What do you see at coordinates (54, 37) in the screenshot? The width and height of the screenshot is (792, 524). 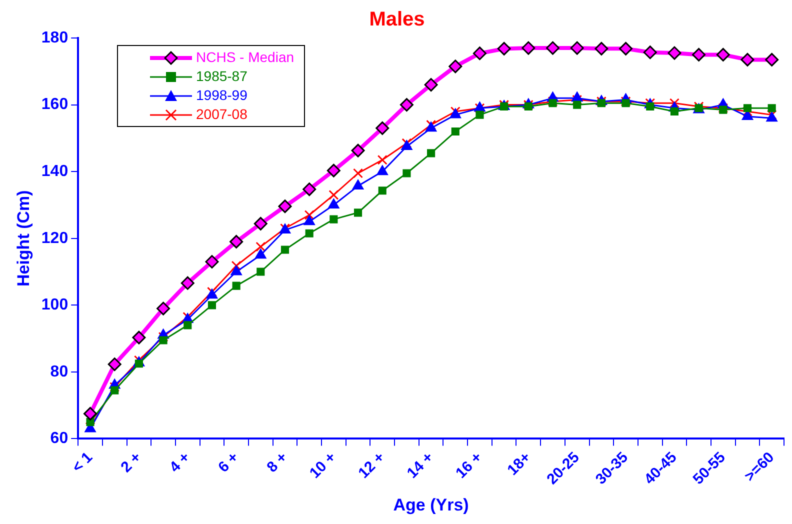 I see `y-tick-label: 180` at bounding box center [54, 37].